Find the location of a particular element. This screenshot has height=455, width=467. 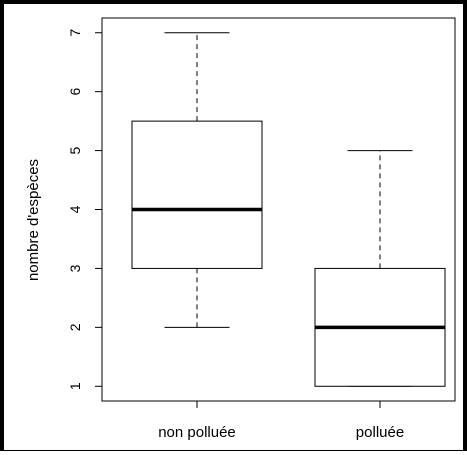

box-polluée is located at coordinates (380, 268).